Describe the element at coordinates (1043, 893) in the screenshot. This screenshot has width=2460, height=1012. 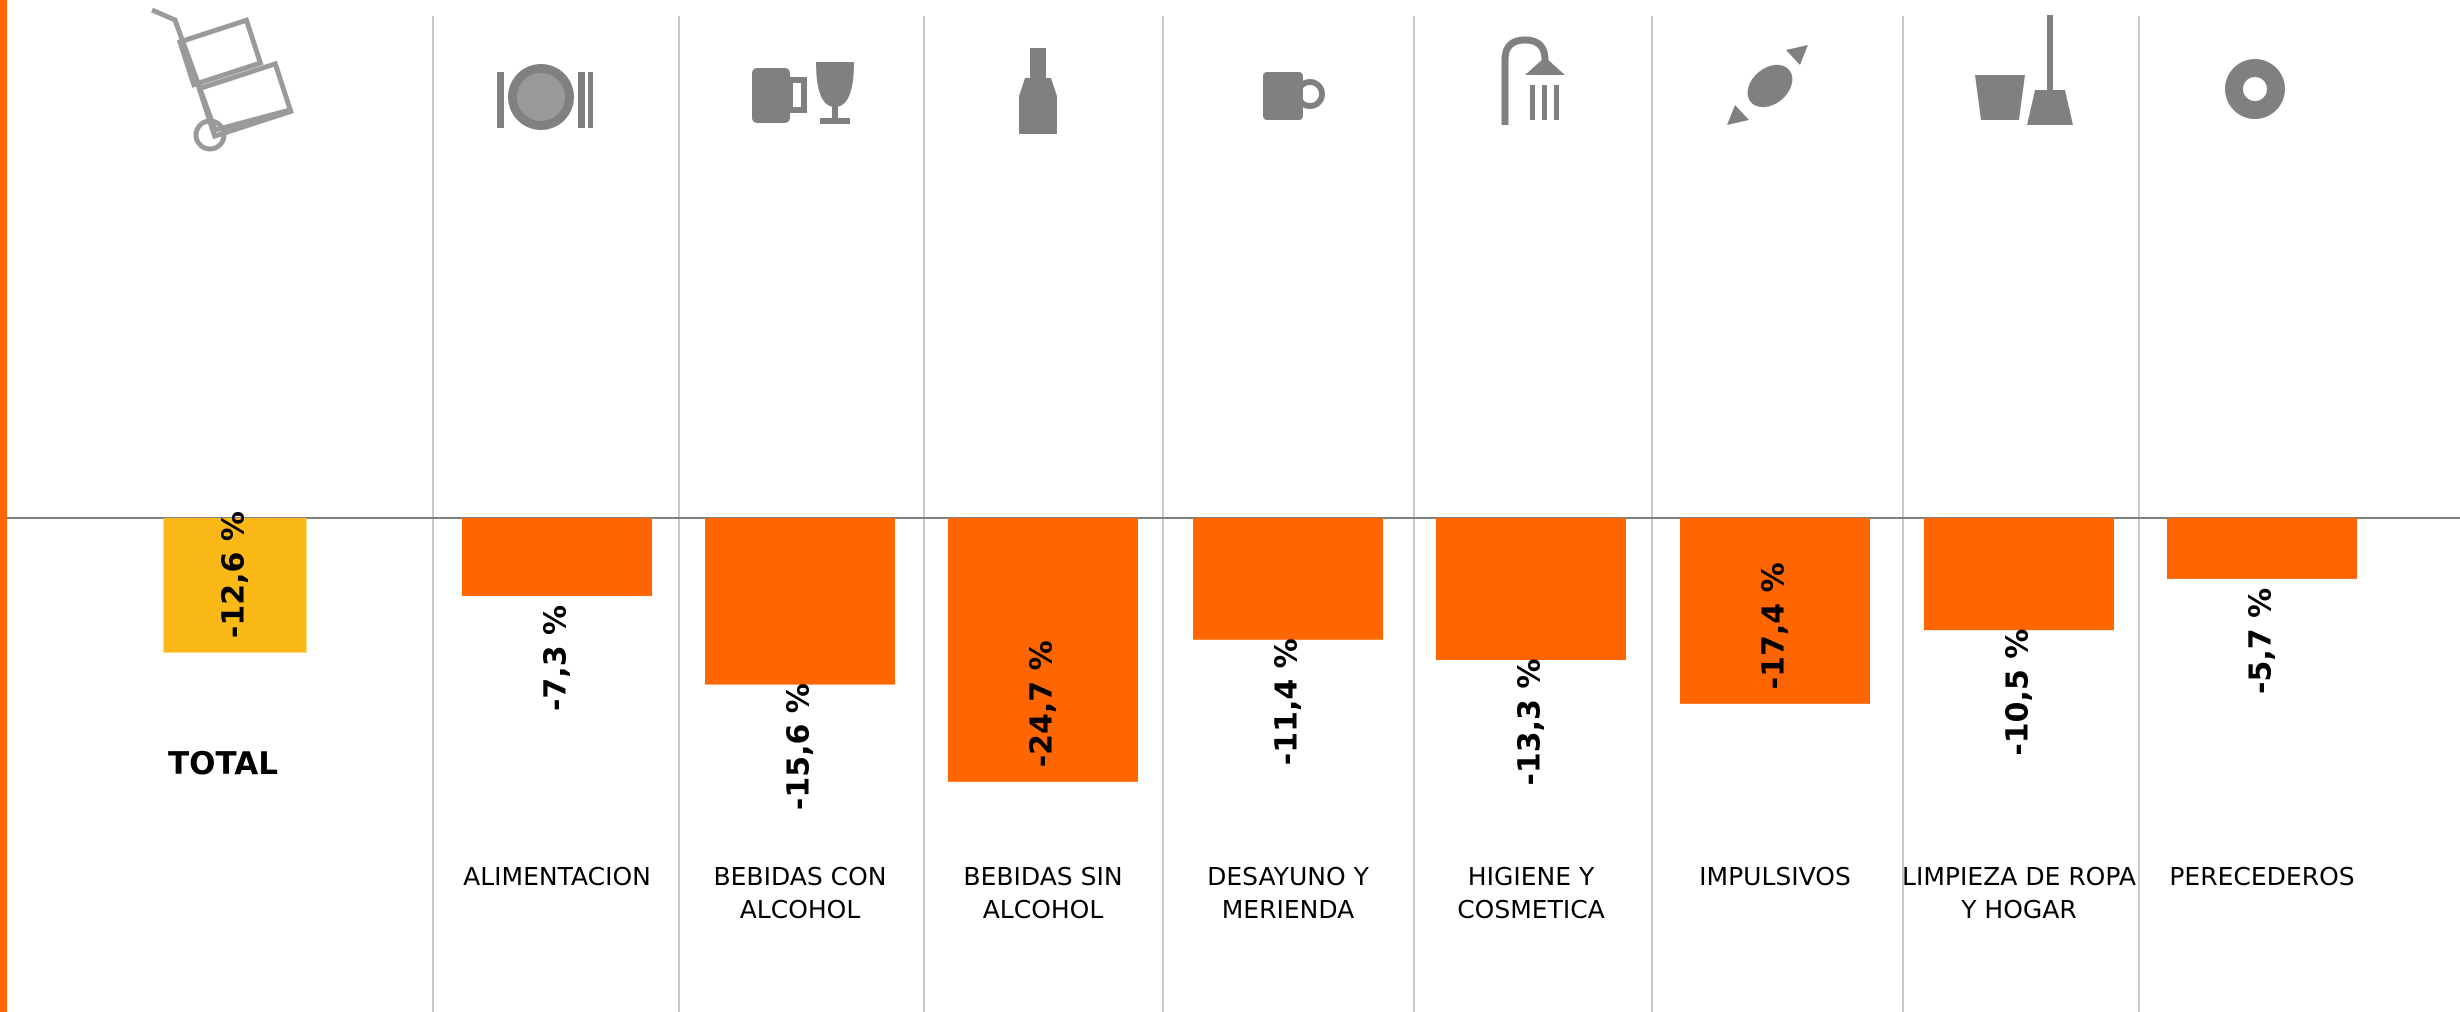
I see `category-label: BEBIDAS SIN ALCOHOL` at that location.